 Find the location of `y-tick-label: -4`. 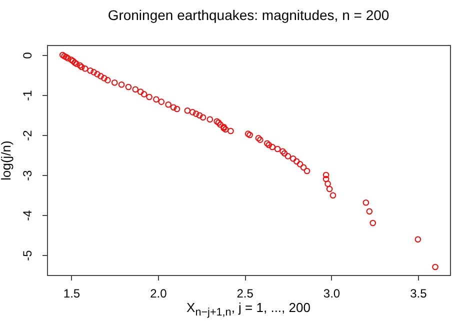

y-tick-label: -4 is located at coordinates (27, 215).